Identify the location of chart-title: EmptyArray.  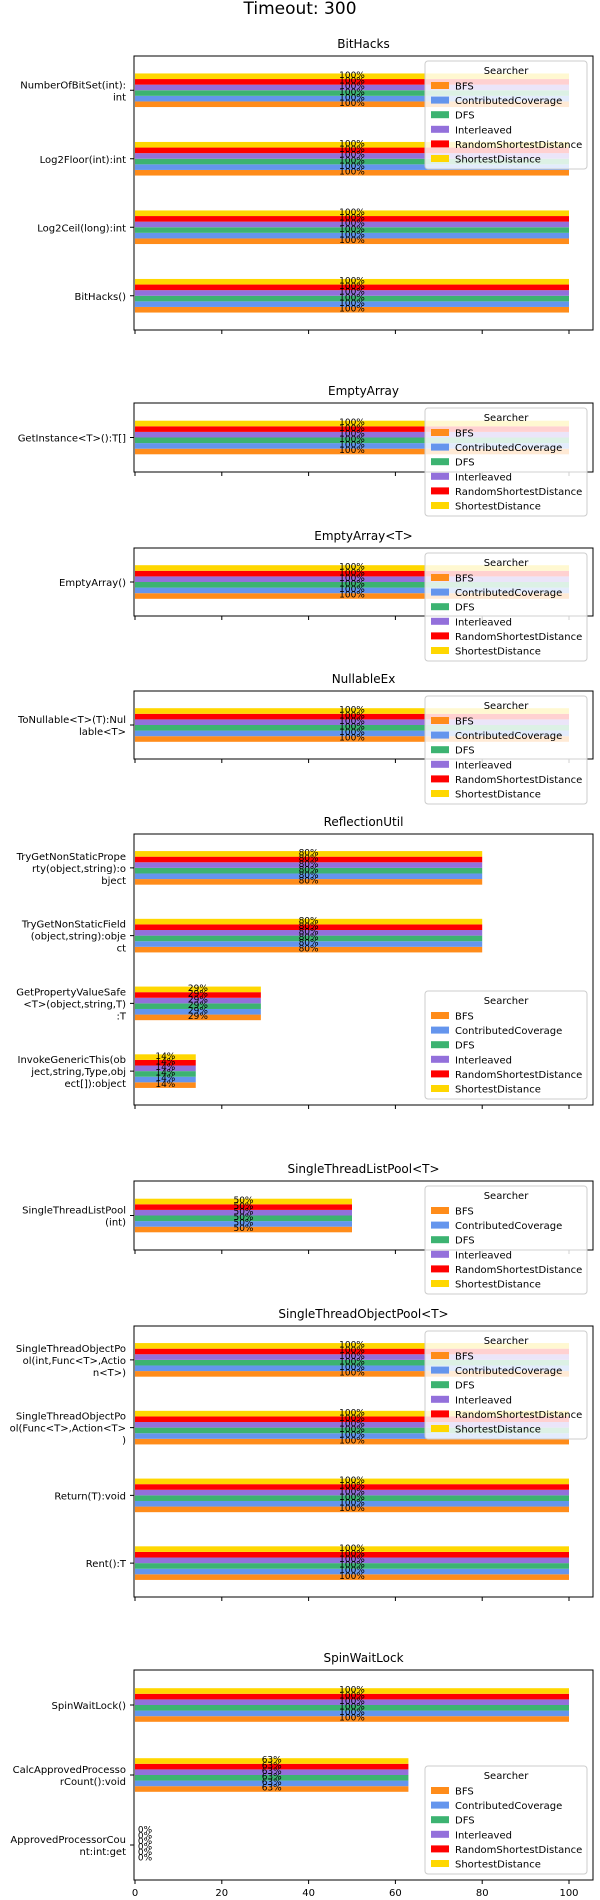
(363, 391).